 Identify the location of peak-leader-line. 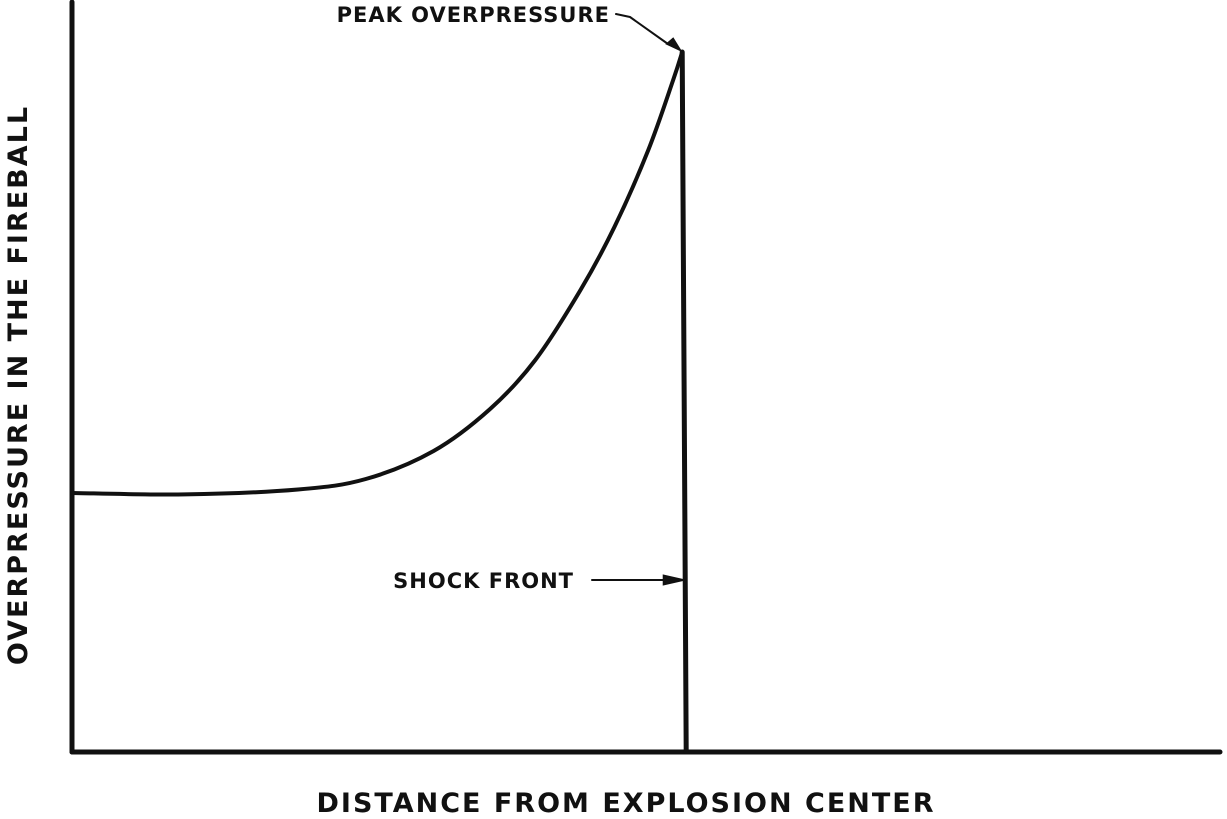
(642, 29).